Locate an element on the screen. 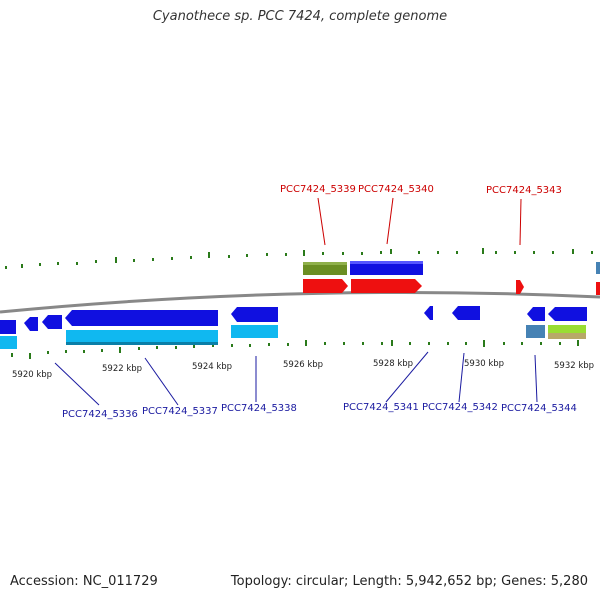  gene-label-5340: PCC7424_5340 is located at coordinates (396, 189).